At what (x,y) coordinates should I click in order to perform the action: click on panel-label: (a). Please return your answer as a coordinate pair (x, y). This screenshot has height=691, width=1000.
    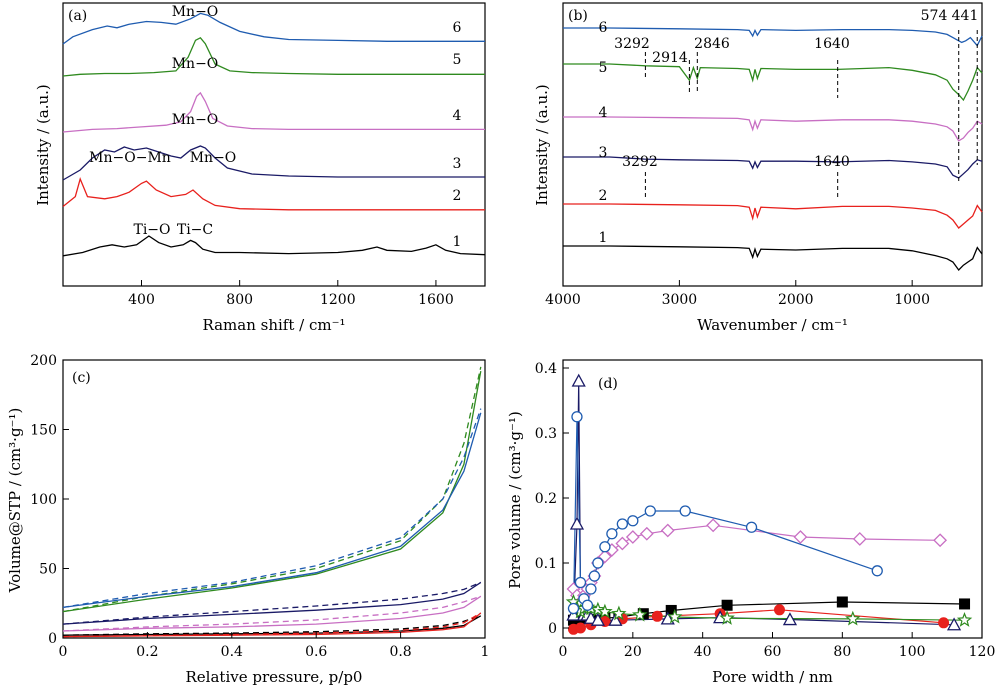
    Looking at the image, I should click on (77, 16).